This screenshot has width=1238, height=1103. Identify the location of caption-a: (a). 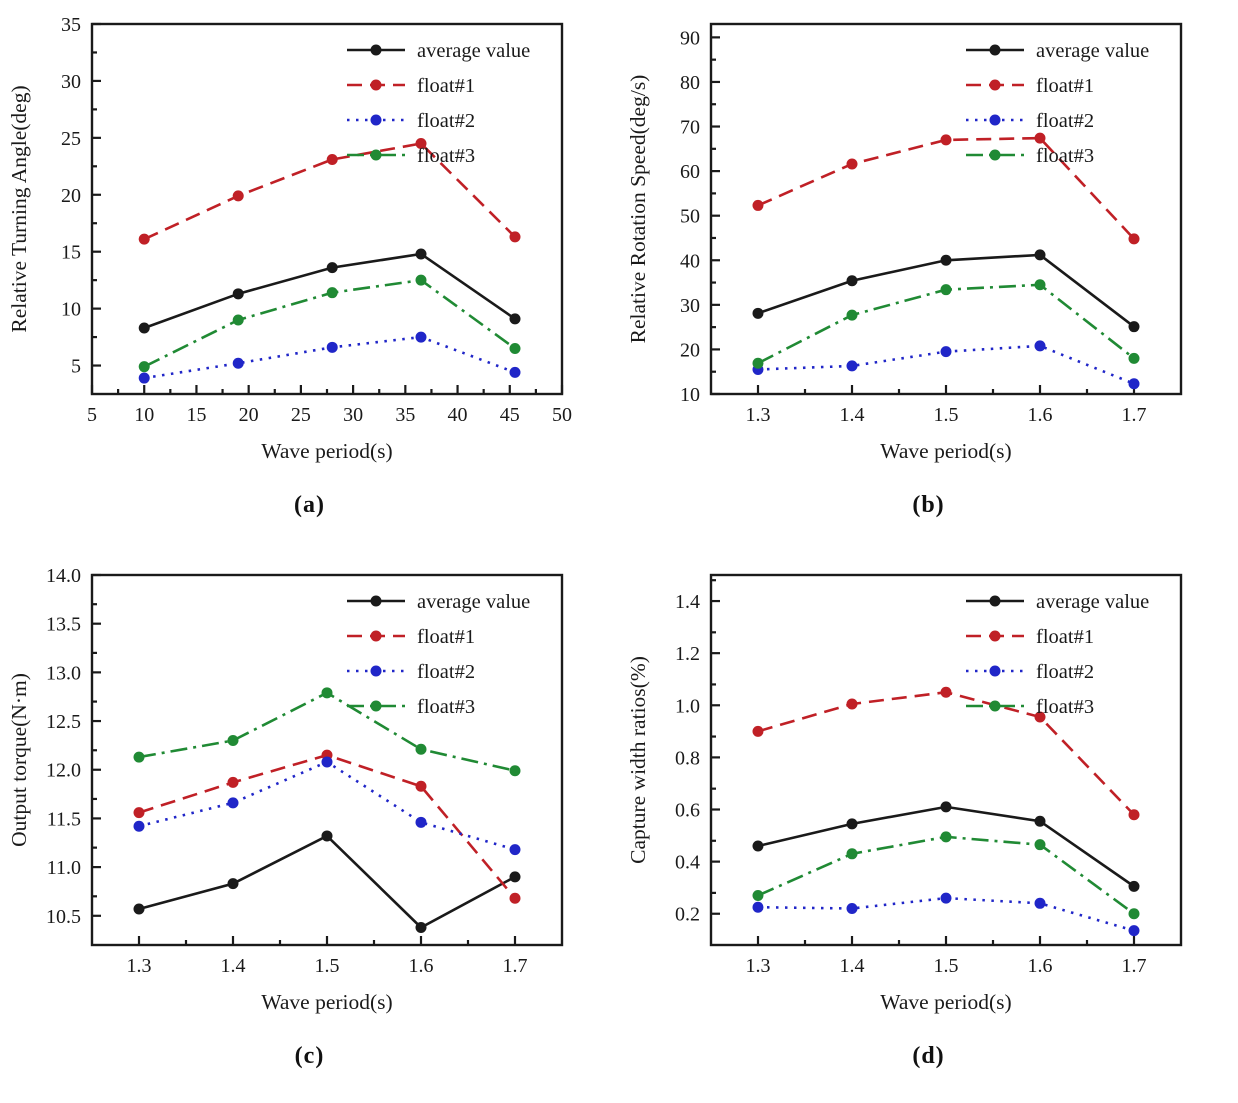
(309, 505).